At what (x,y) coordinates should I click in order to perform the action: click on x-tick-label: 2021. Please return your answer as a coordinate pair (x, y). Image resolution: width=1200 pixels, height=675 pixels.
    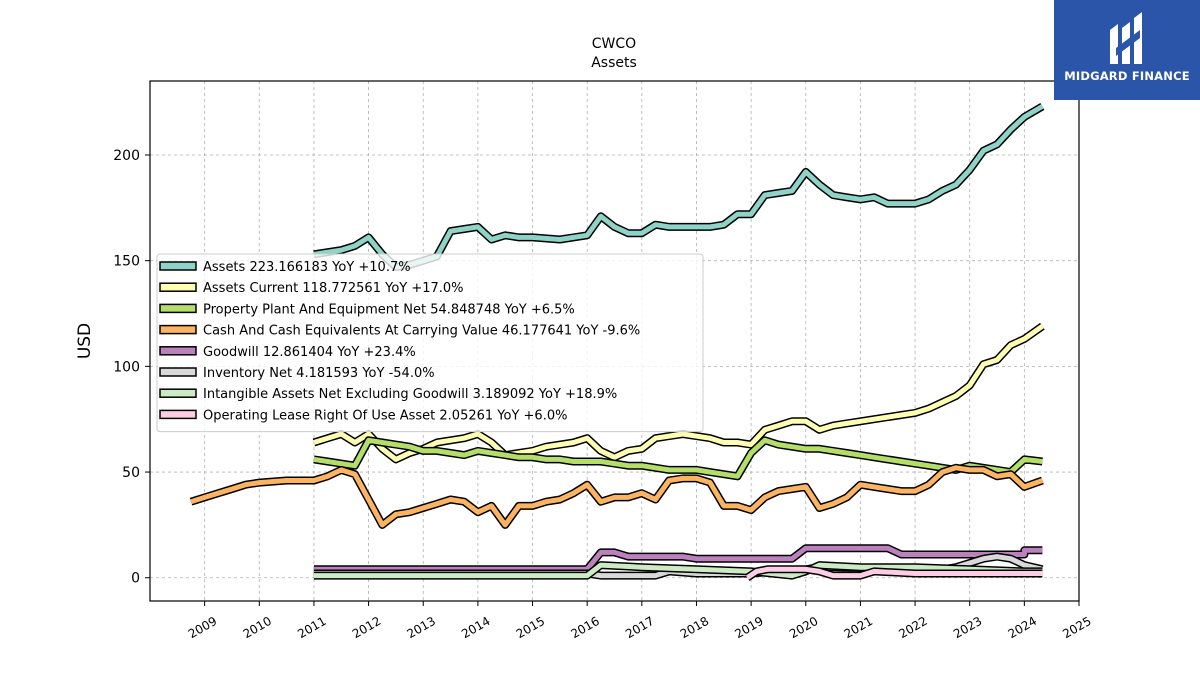
    Looking at the image, I should click on (858, 627).